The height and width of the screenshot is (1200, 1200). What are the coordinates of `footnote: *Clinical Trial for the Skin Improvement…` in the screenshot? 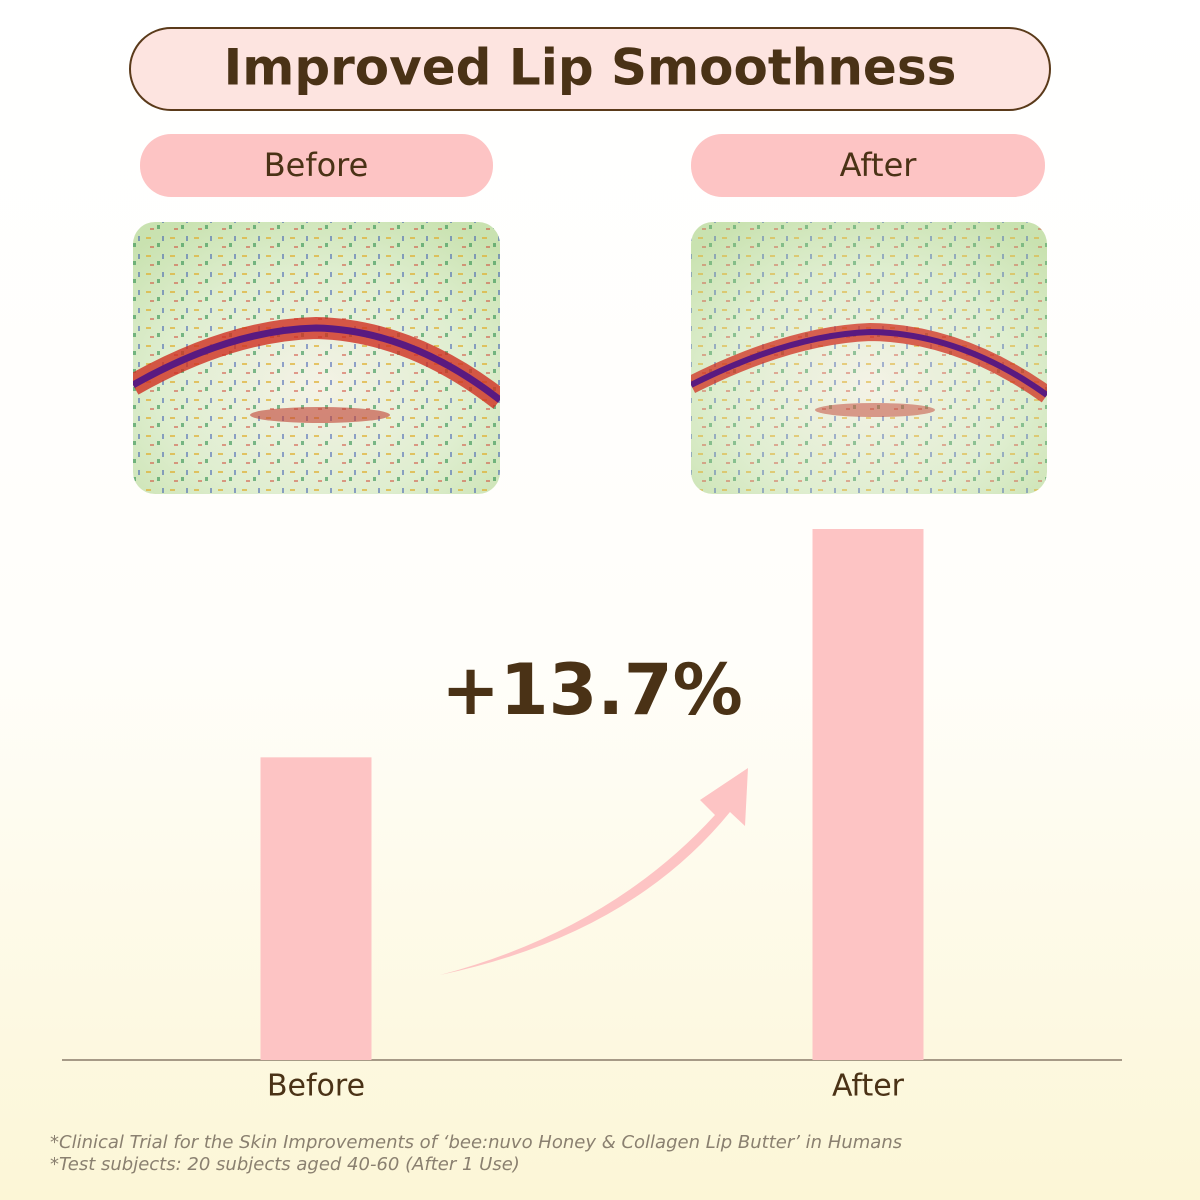 It's located at (476, 1142).